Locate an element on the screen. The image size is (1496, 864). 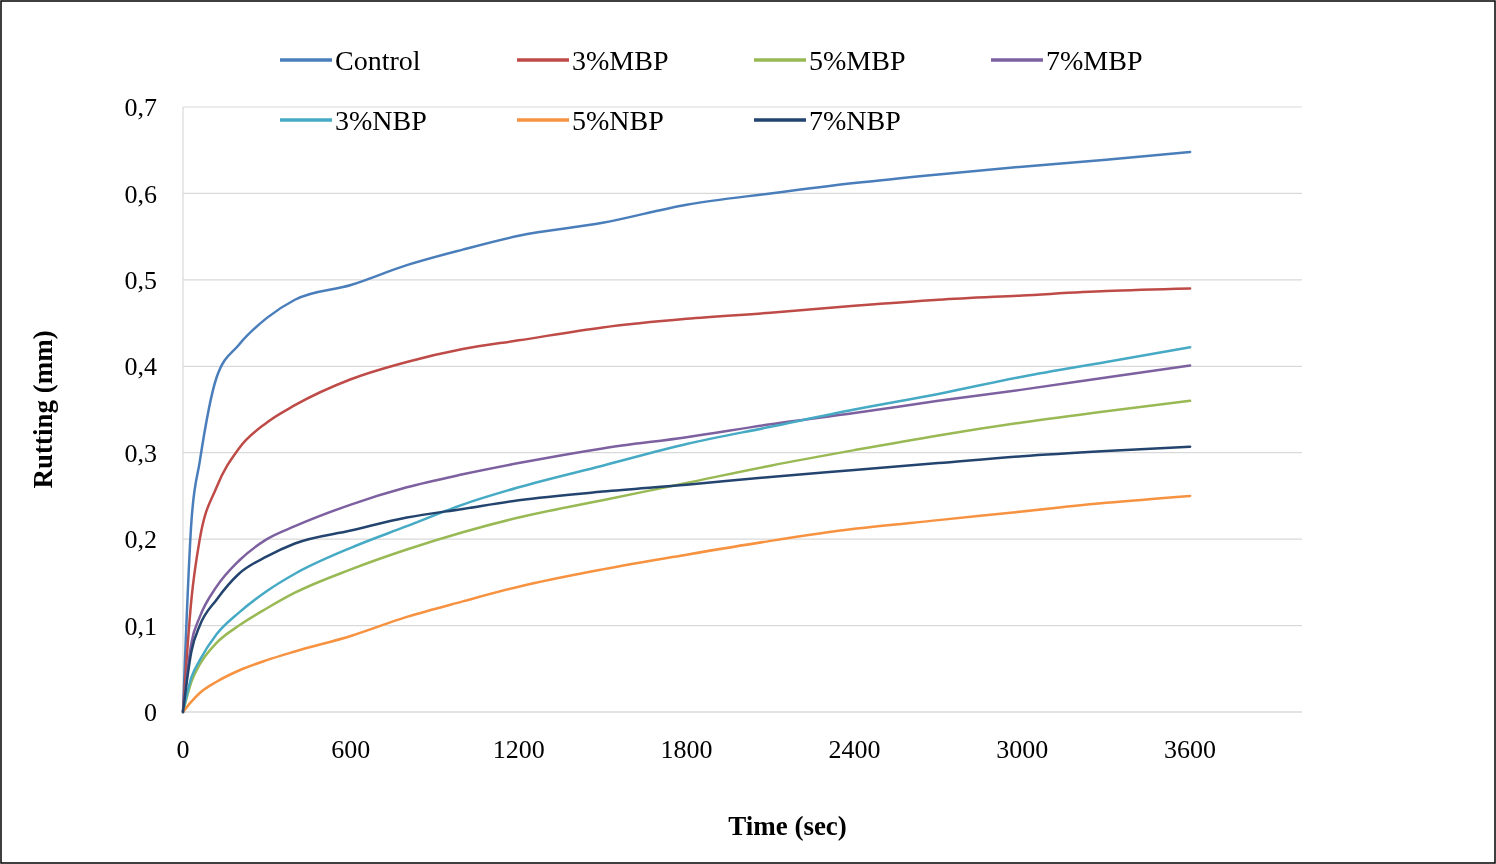
x-tick-label: 2400 is located at coordinates (854, 749).